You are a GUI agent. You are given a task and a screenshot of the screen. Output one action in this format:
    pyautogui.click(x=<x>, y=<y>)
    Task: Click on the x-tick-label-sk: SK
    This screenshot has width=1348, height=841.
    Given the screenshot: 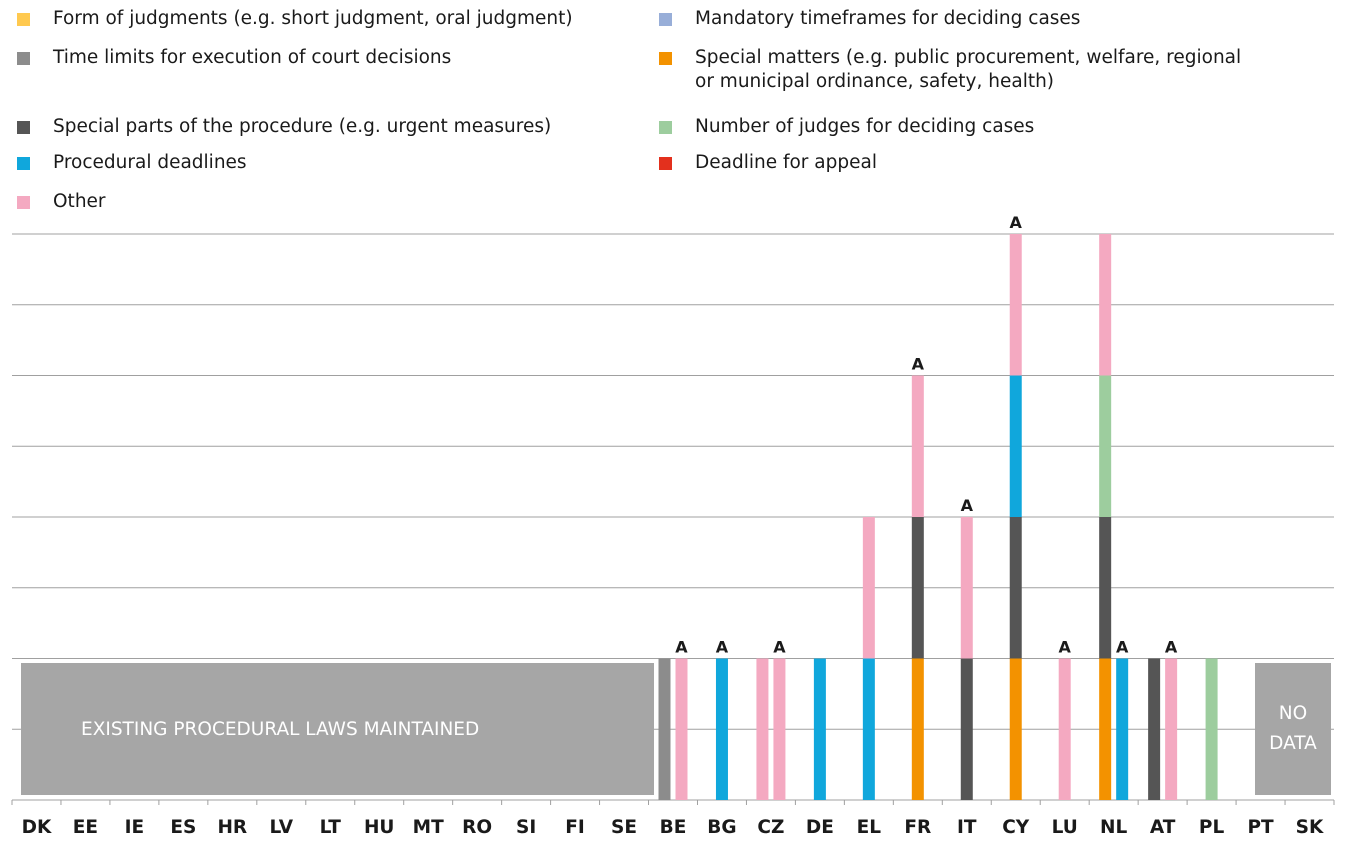 What is the action you would take?
    pyautogui.click(x=1309, y=827)
    